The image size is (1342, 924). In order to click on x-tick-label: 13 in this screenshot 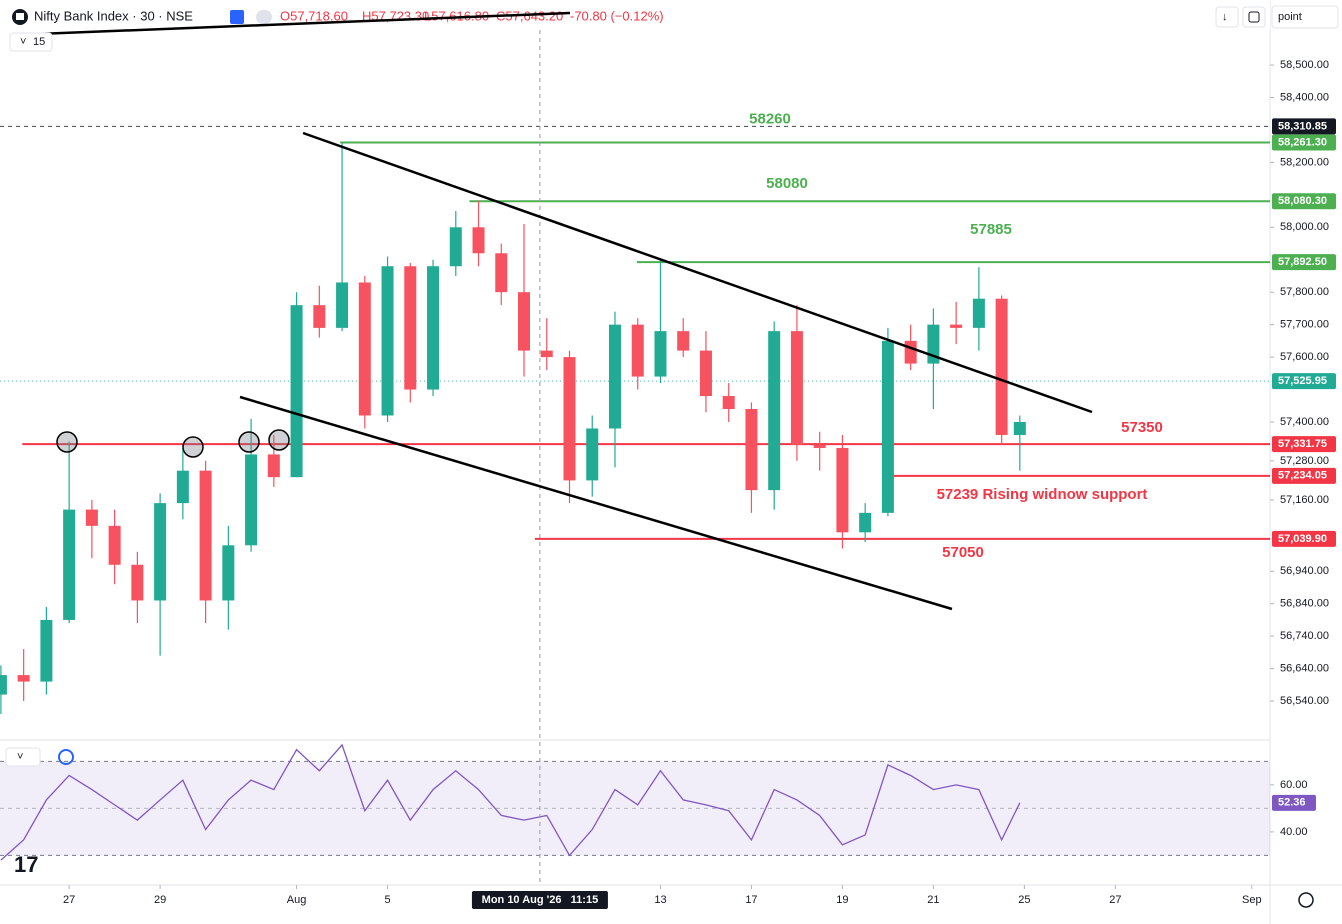, I will do `click(660, 900)`.